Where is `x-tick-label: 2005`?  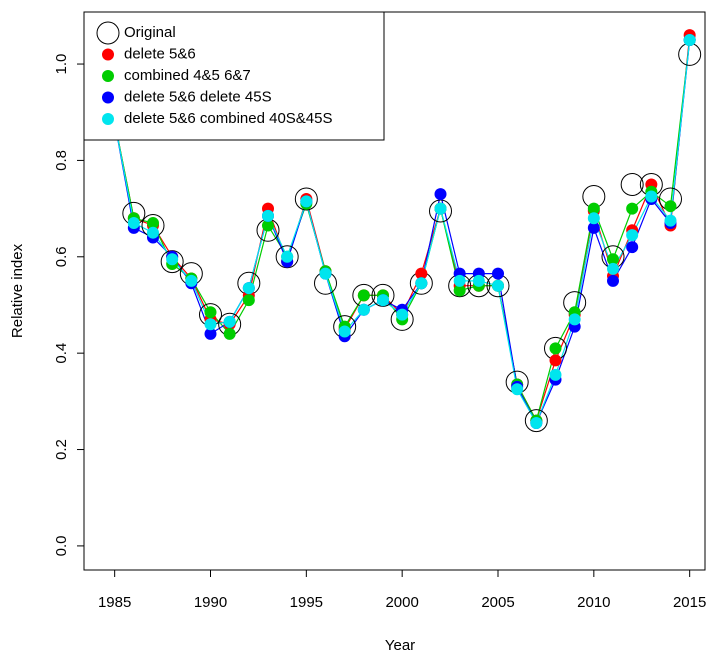
x-tick-label: 2005 is located at coordinates (497, 602).